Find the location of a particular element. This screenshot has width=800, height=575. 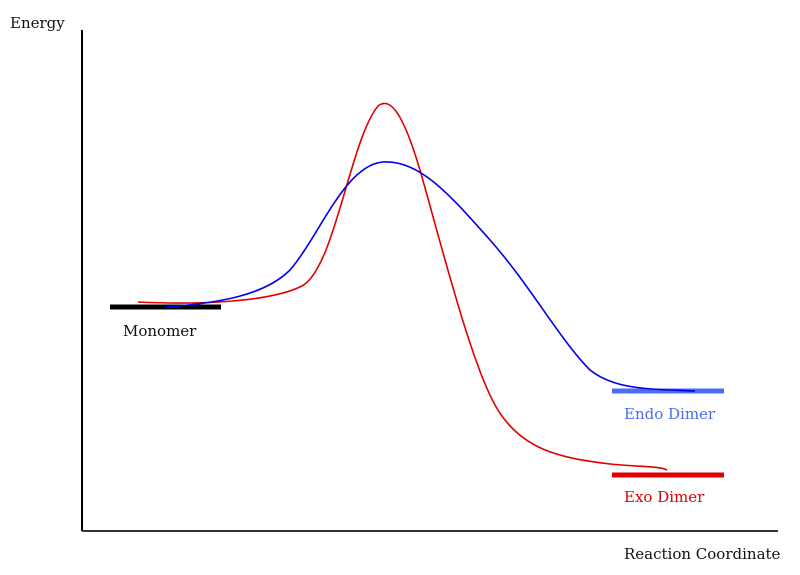

exo-dimer-label: Exo Dimer is located at coordinates (664, 497).